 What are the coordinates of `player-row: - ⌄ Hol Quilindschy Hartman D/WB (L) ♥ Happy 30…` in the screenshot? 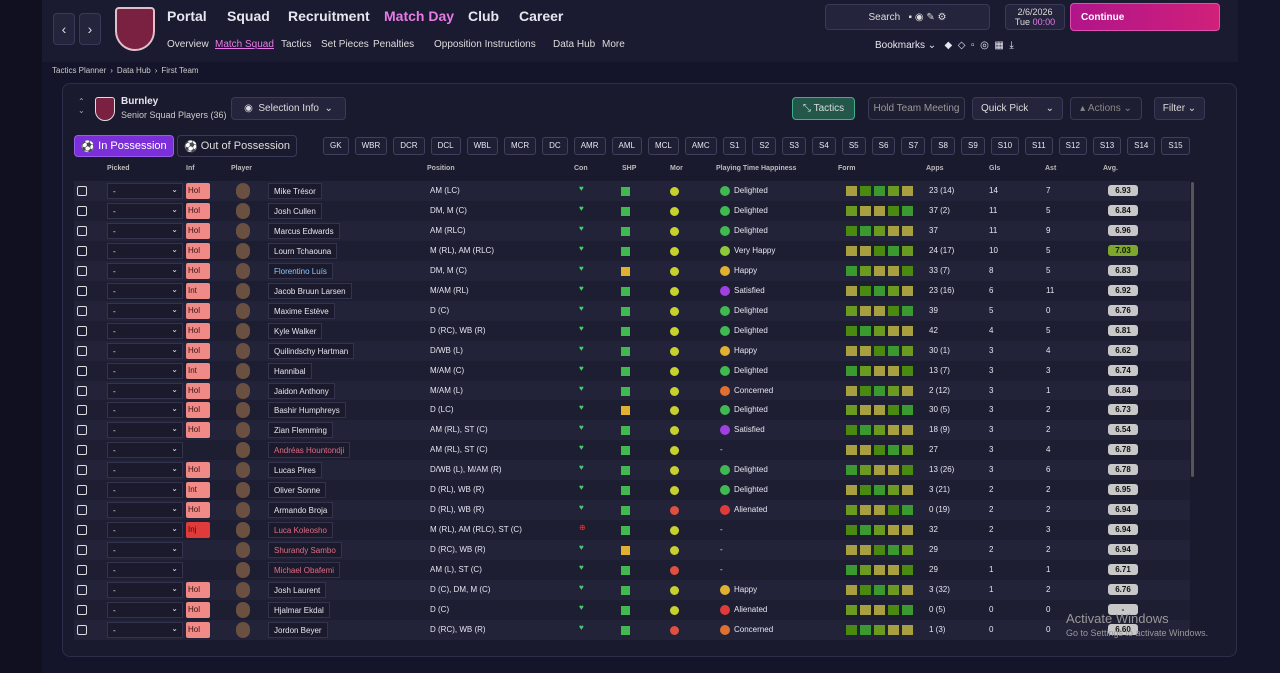 It's located at (632, 350).